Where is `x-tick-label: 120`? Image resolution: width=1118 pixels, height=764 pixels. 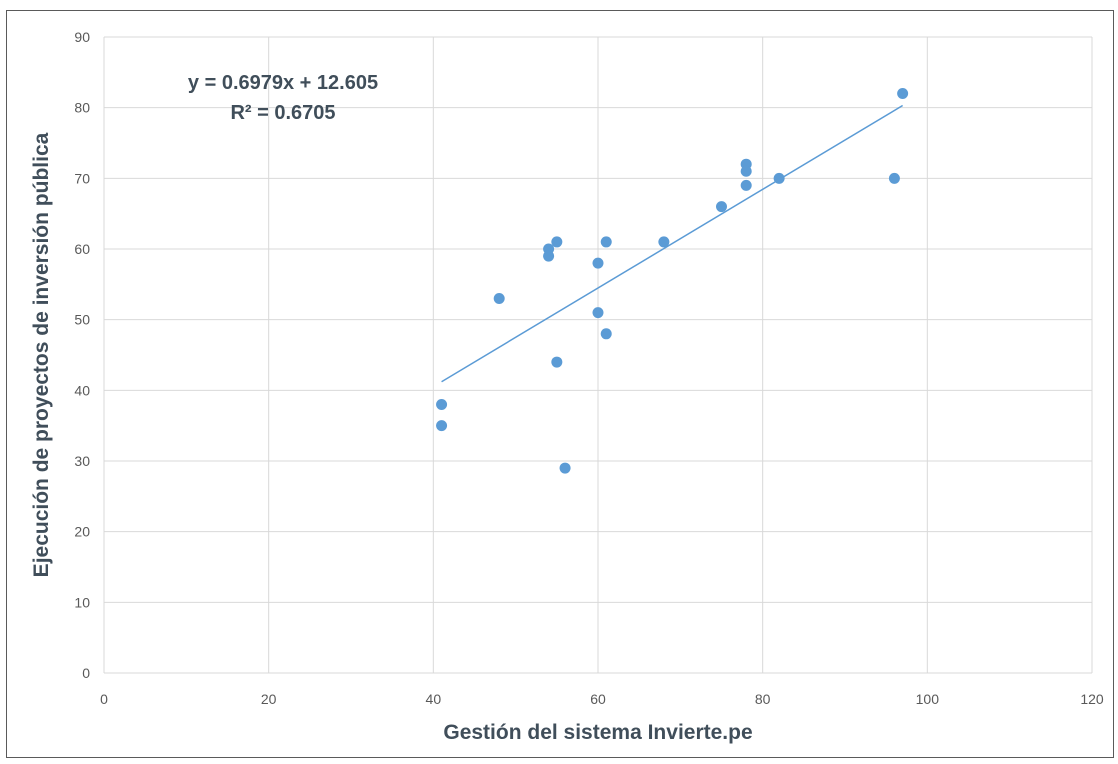
x-tick-label: 120 is located at coordinates (1092, 699).